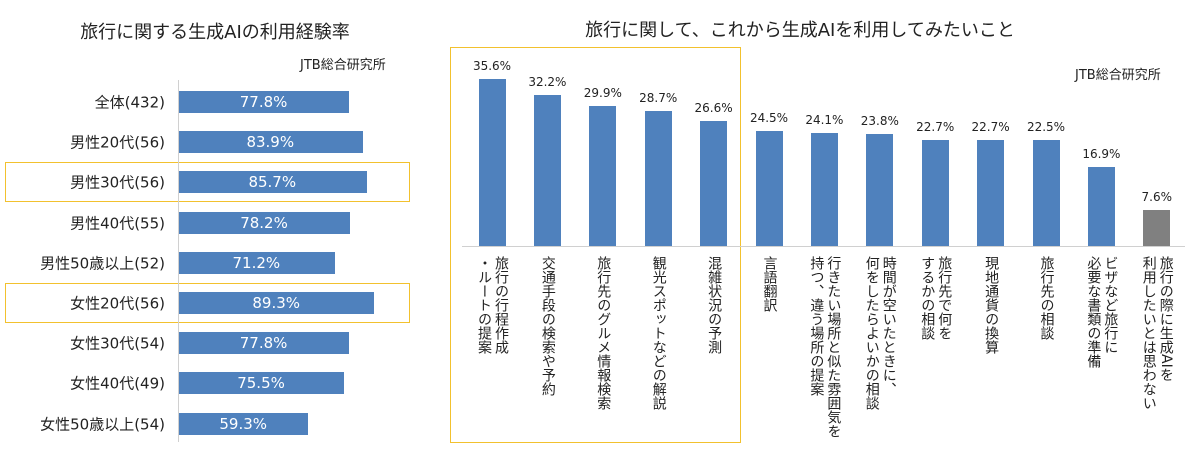  I want to click on category-label: ビザなど旅行に 必要な書類の準備, so click(1102, 312).